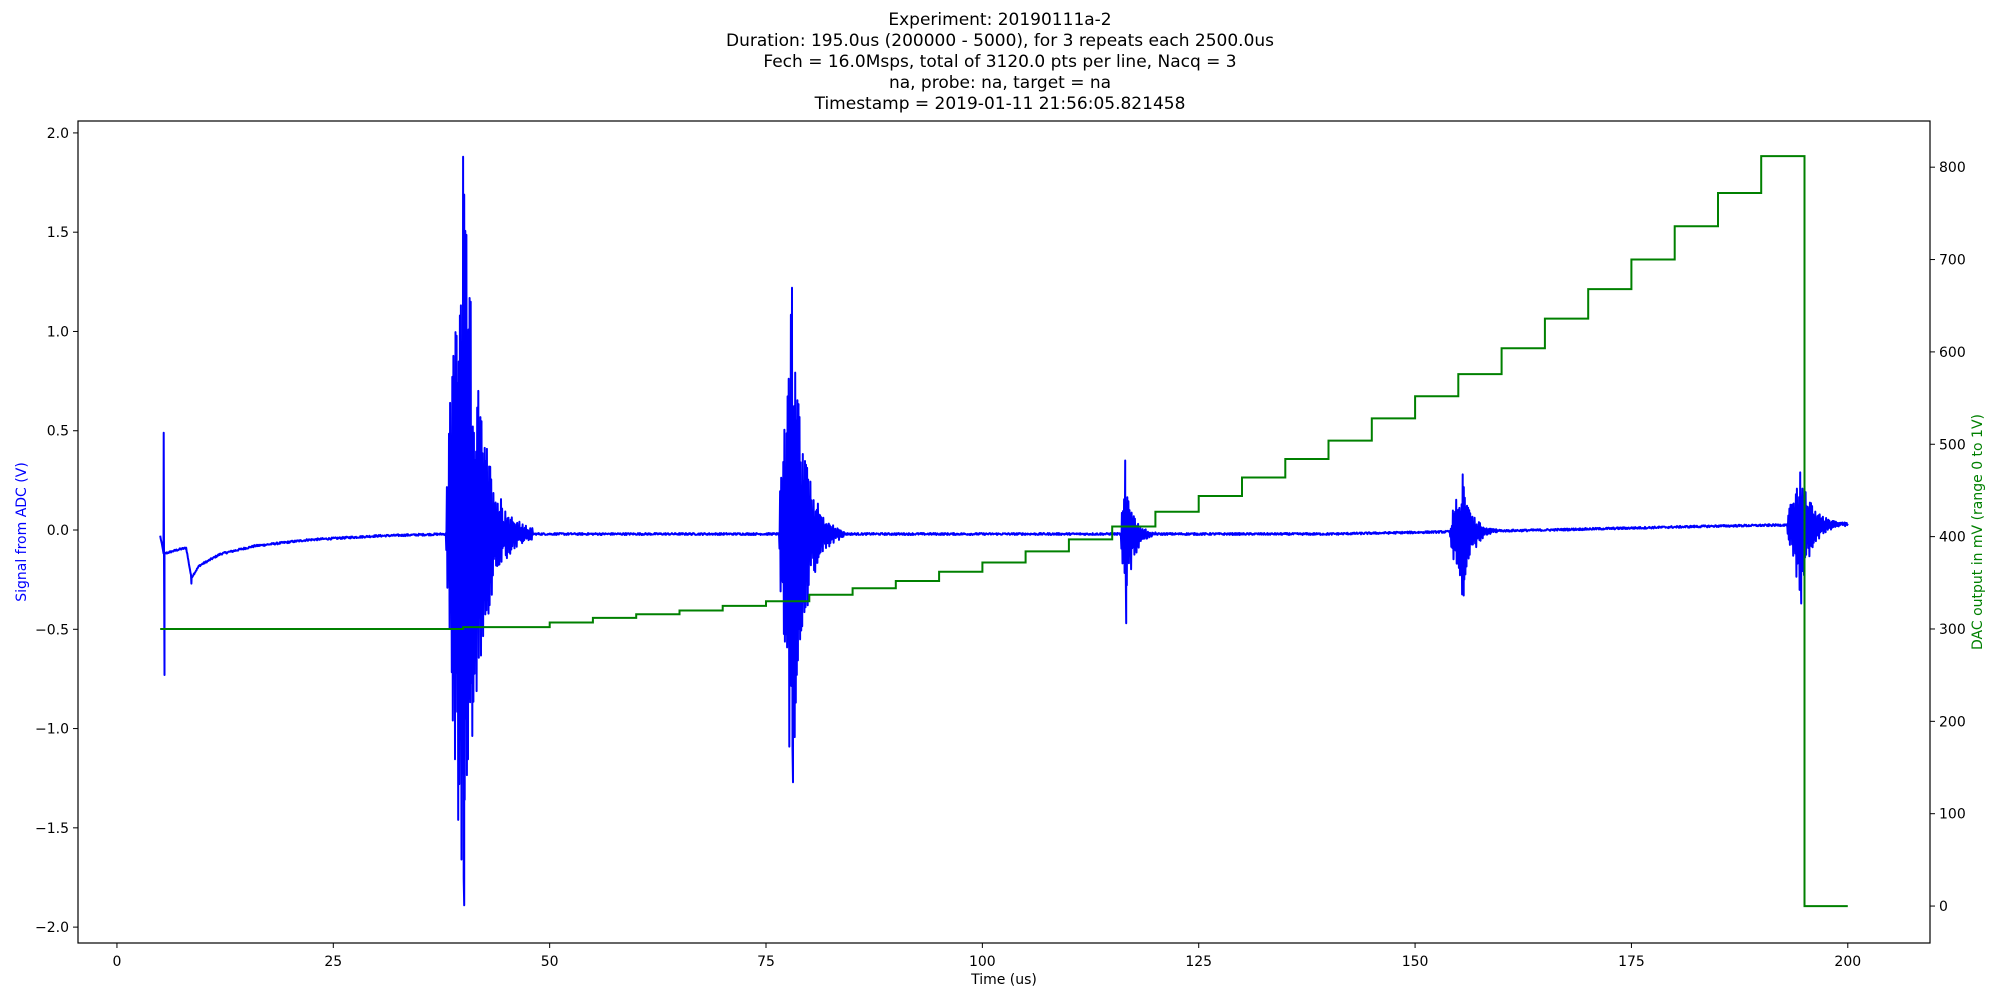 This screenshot has height=1000, width=2000. What do you see at coordinates (52, 730) in the screenshot?
I see `y-left-tick-label: −1.0` at bounding box center [52, 730].